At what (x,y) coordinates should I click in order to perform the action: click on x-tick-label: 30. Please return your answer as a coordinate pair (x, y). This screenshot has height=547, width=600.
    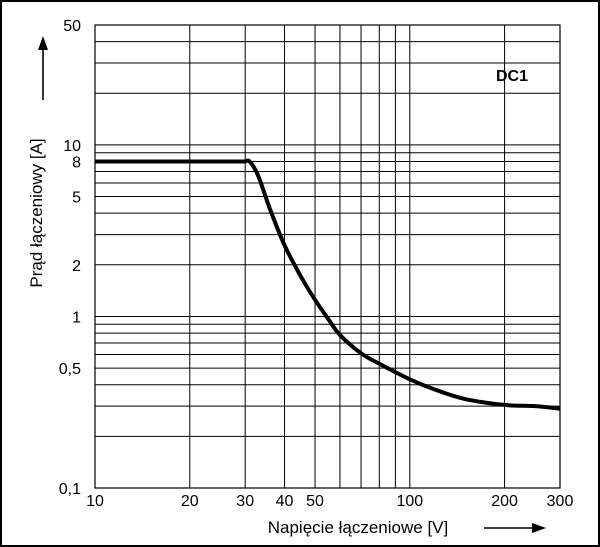
    Looking at the image, I should click on (245, 501).